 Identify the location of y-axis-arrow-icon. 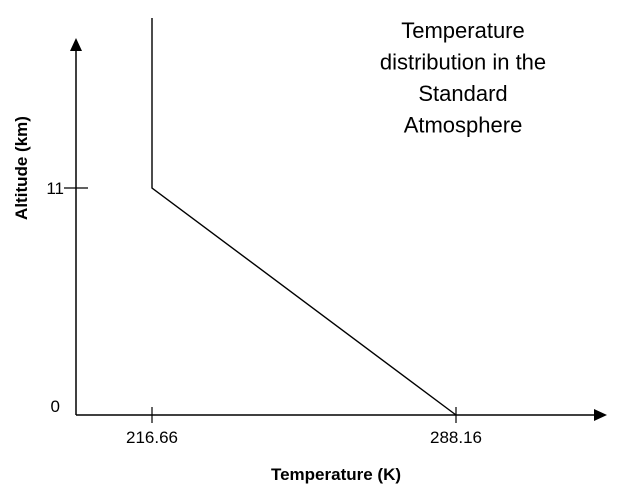
(76, 44).